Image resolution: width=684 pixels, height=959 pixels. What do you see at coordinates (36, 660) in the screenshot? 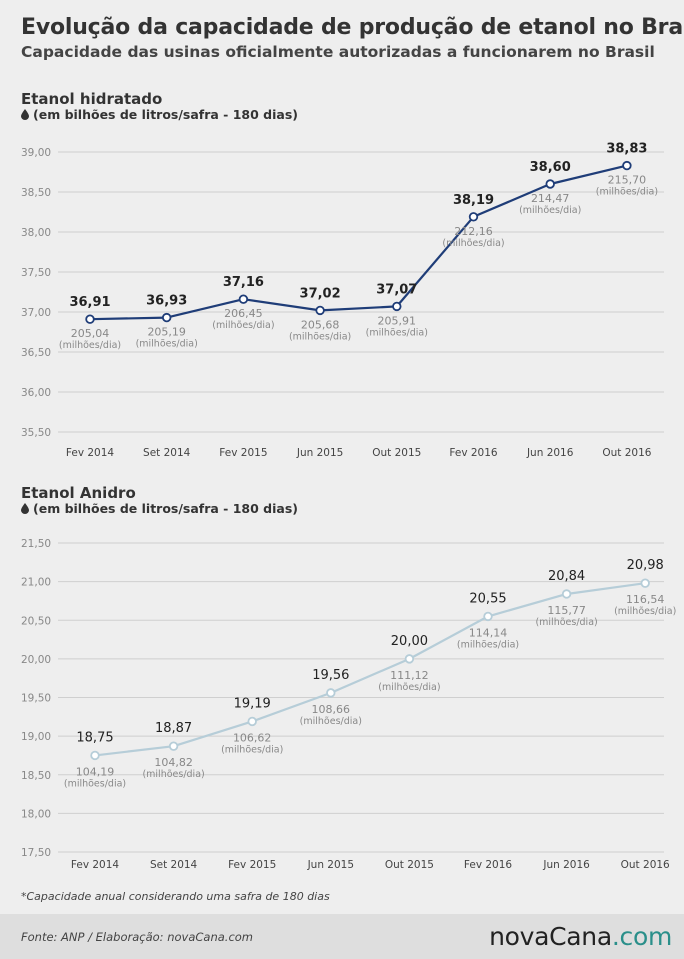
I see `y-tick-label: 20,00` at bounding box center [36, 660].